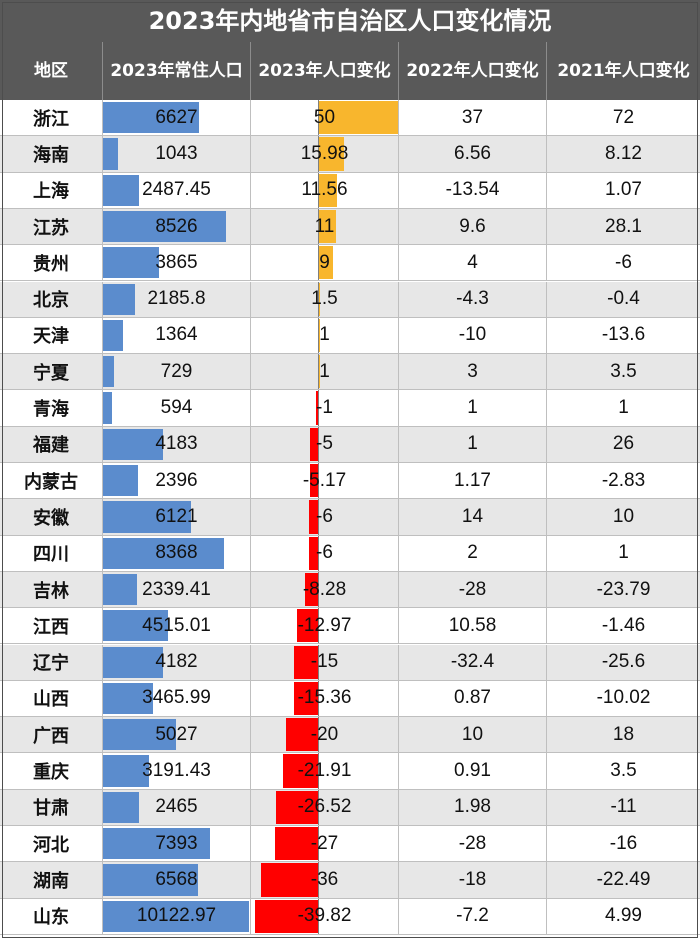  I want to click on population-cell: 7393, so click(177, 844).